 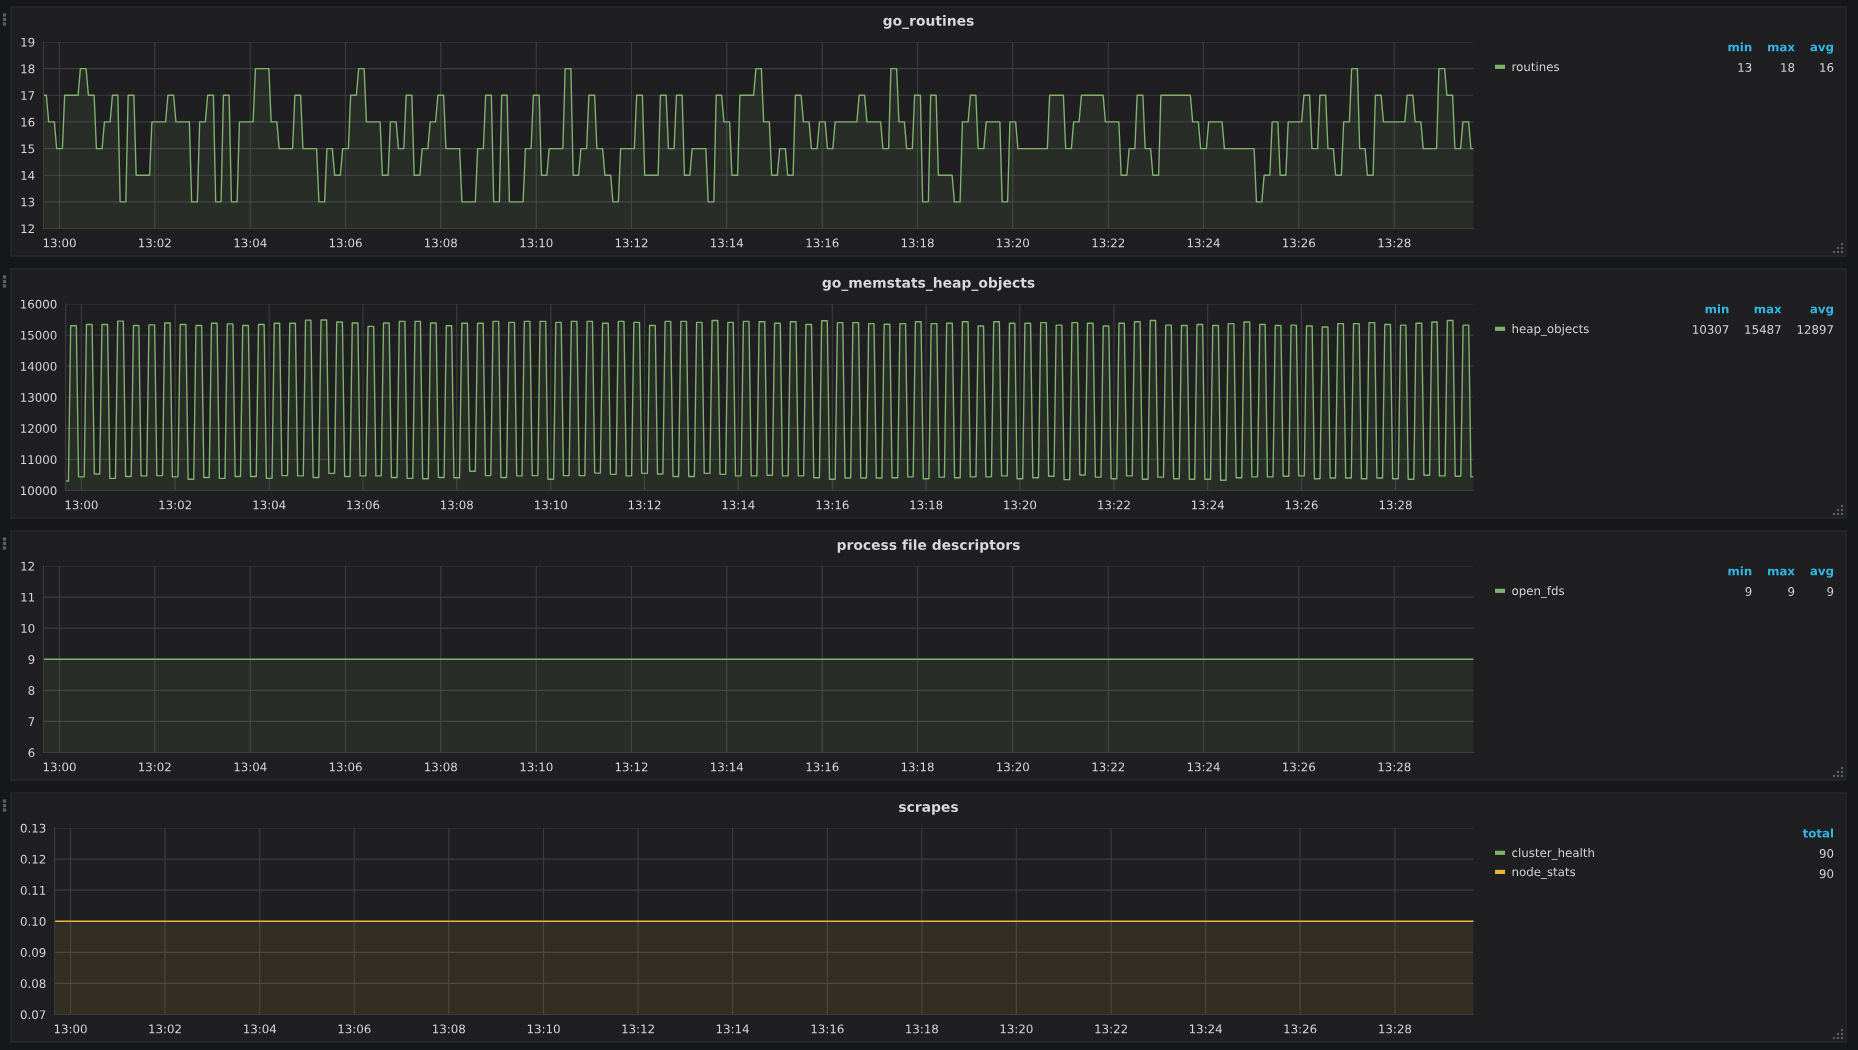 I want to click on y-tick-label: 10000, so click(x=39, y=491).